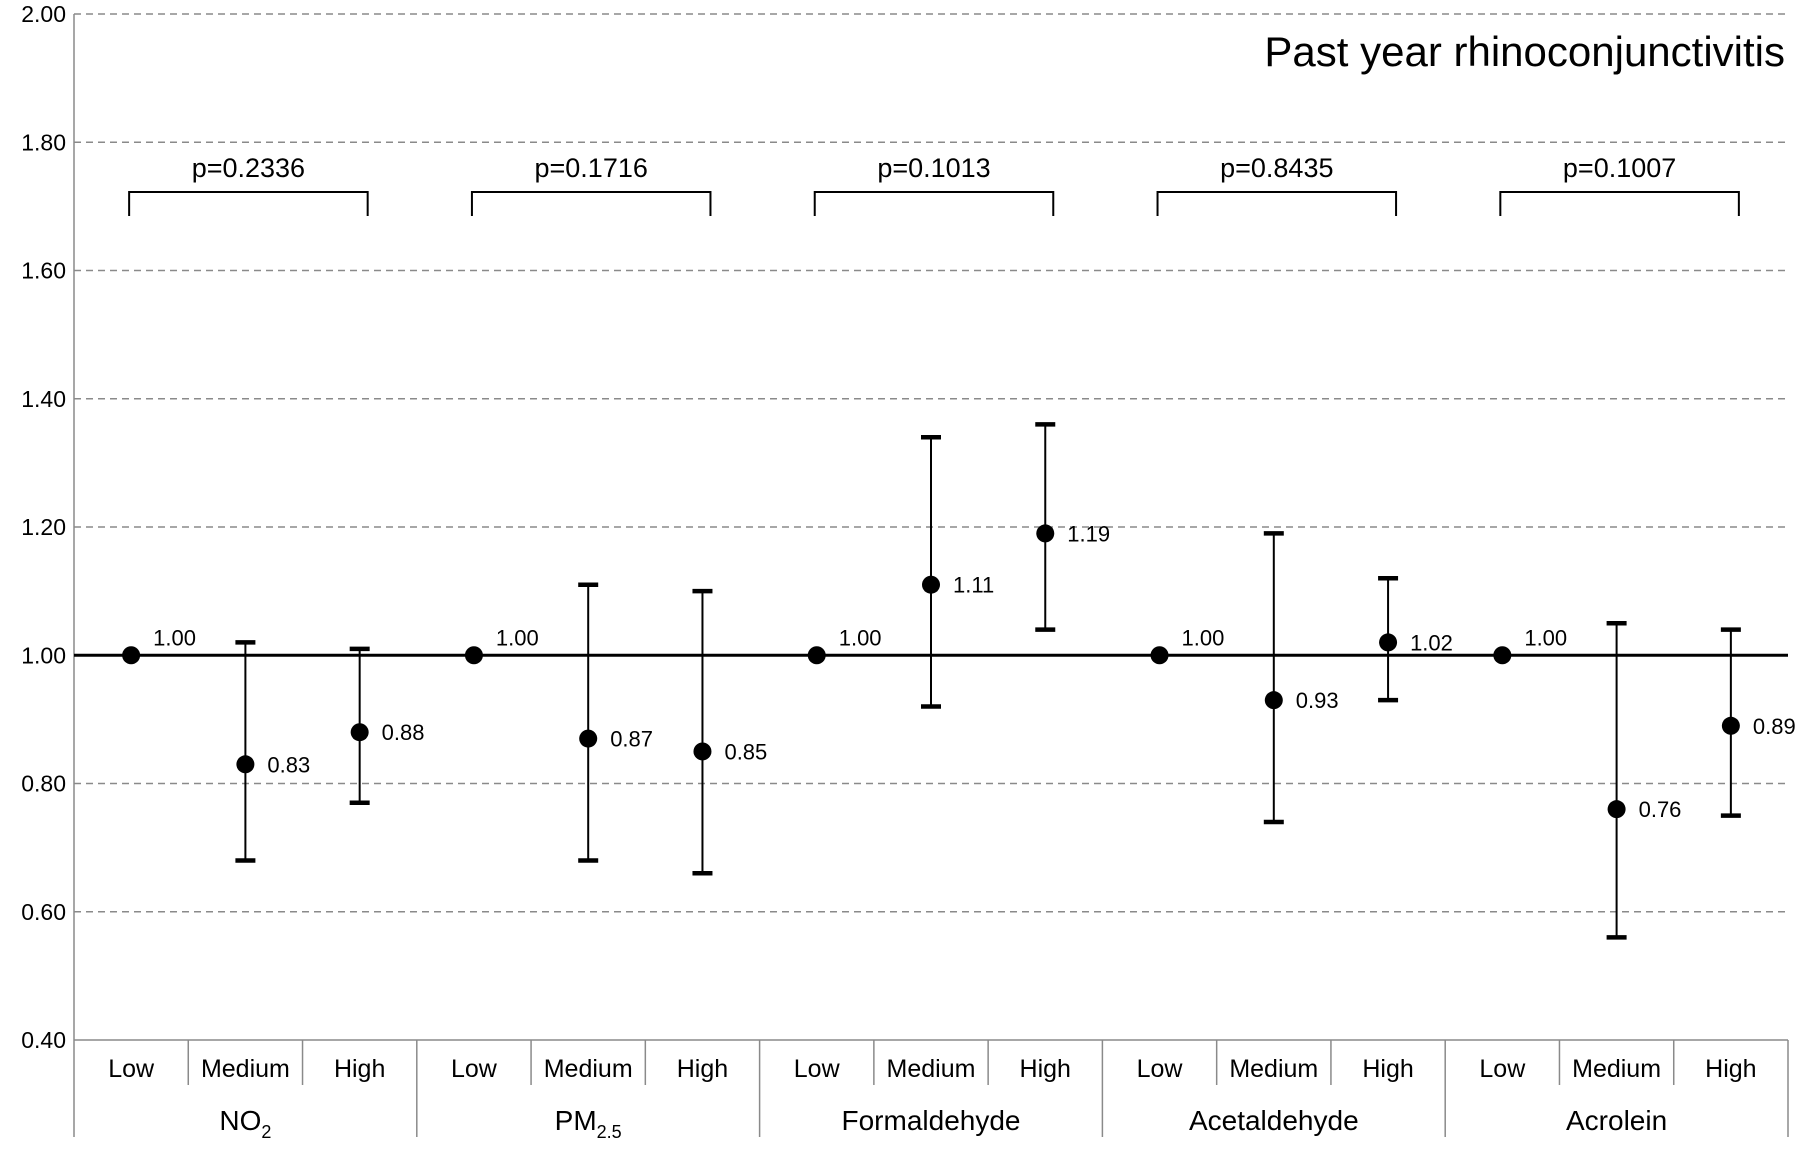  Describe the element at coordinates (1276, 168) in the screenshot. I see `p-value-label: p=0.8435` at that location.